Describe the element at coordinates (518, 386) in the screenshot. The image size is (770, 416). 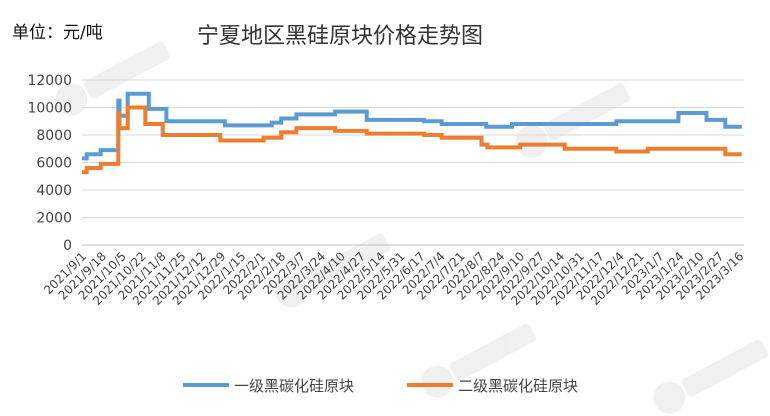
I see `legend-label-2: 二级黑碳化硅原块` at that location.